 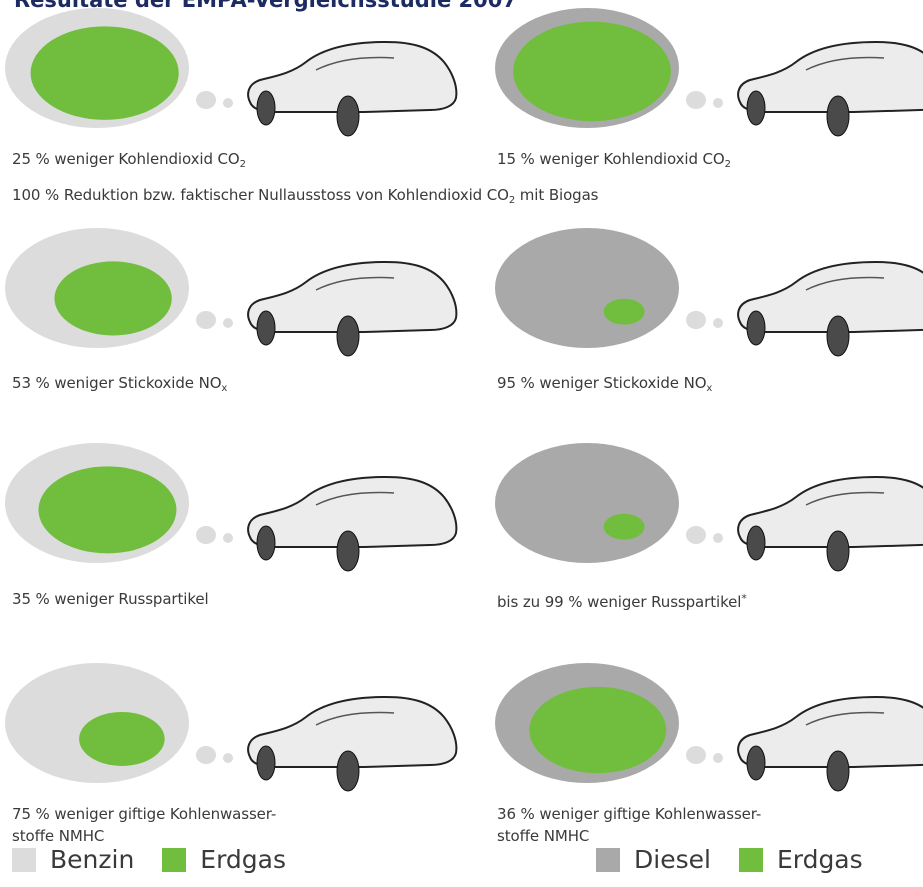 What do you see at coordinates (729, 859) in the screenshot?
I see `legend-right: Diesel Erdgas` at bounding box center [729, 859].